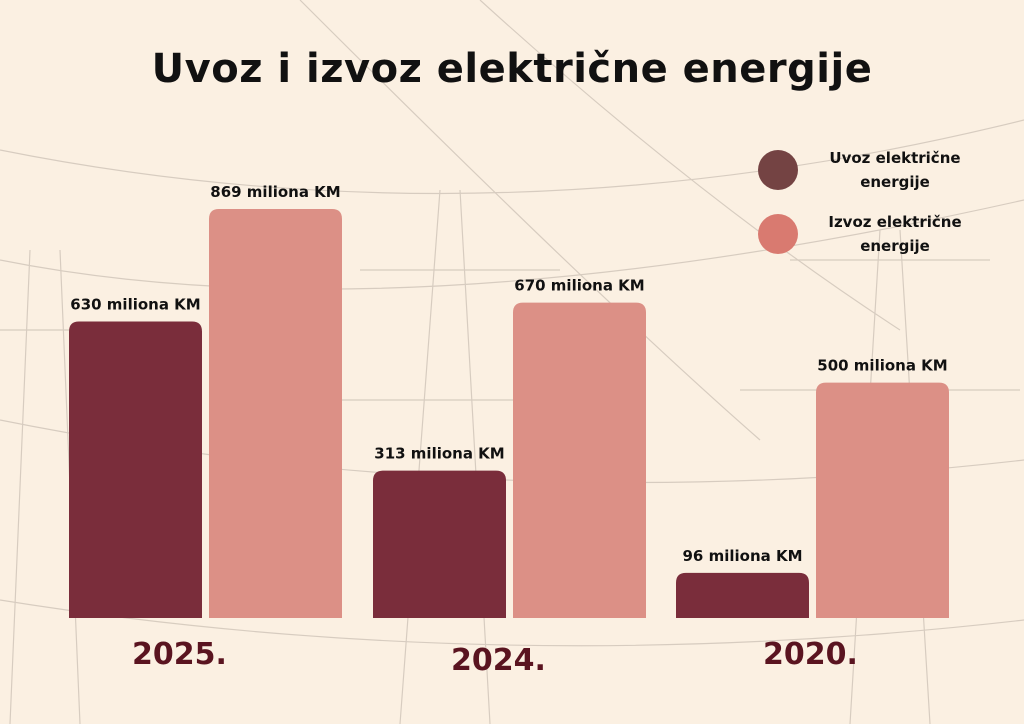 This screenshot has height=724, width=1024. Describe the element at coordinates (275, 413) in the screenshot. I see `bar-izvoz-2025` at that location.